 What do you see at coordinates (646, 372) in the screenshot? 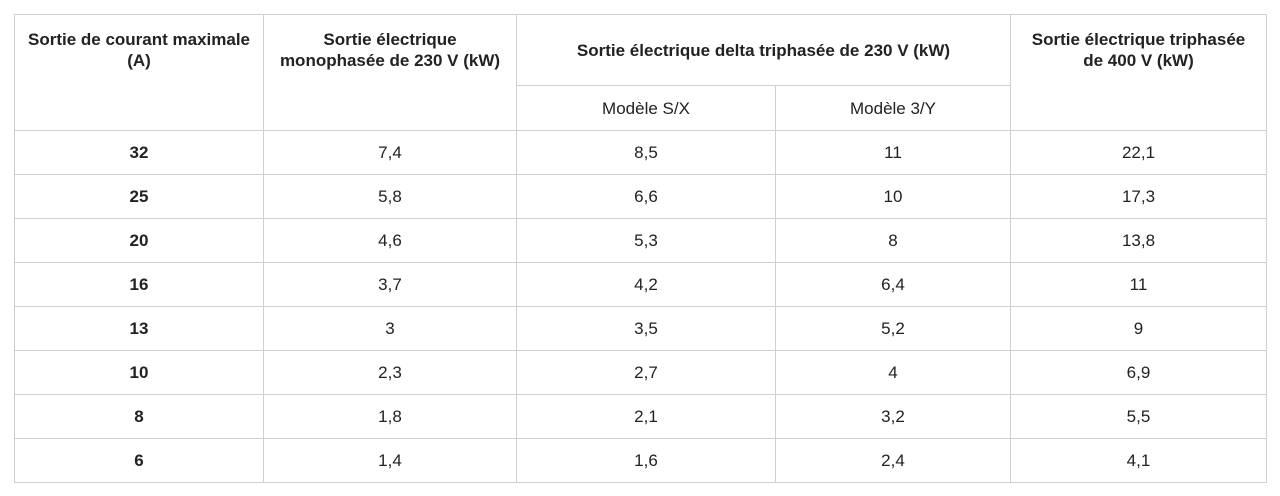
I see `power-cell: 2,7` at bounding box center [646, 372].